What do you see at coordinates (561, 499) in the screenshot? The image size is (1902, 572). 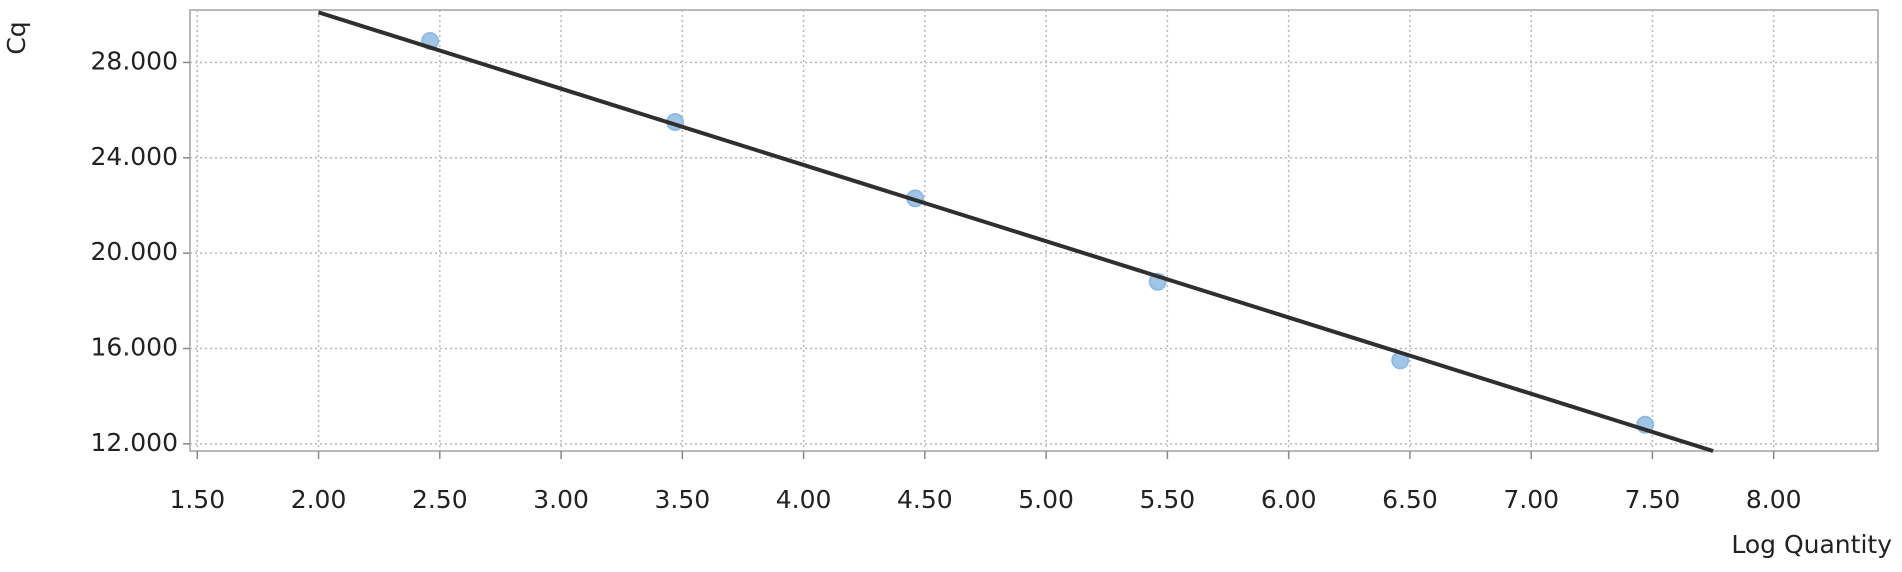 I see `x-tick-label: 3.00` at bounding box center [561, 499].